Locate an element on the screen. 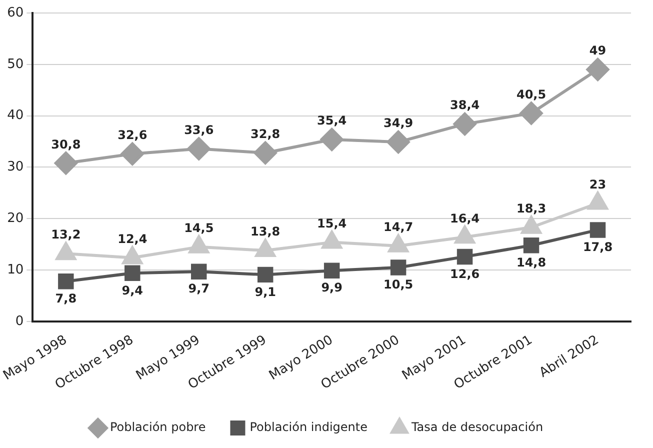 The image size is (653, 448). legend-label: Población indigente is located at coordinates (309, 427).